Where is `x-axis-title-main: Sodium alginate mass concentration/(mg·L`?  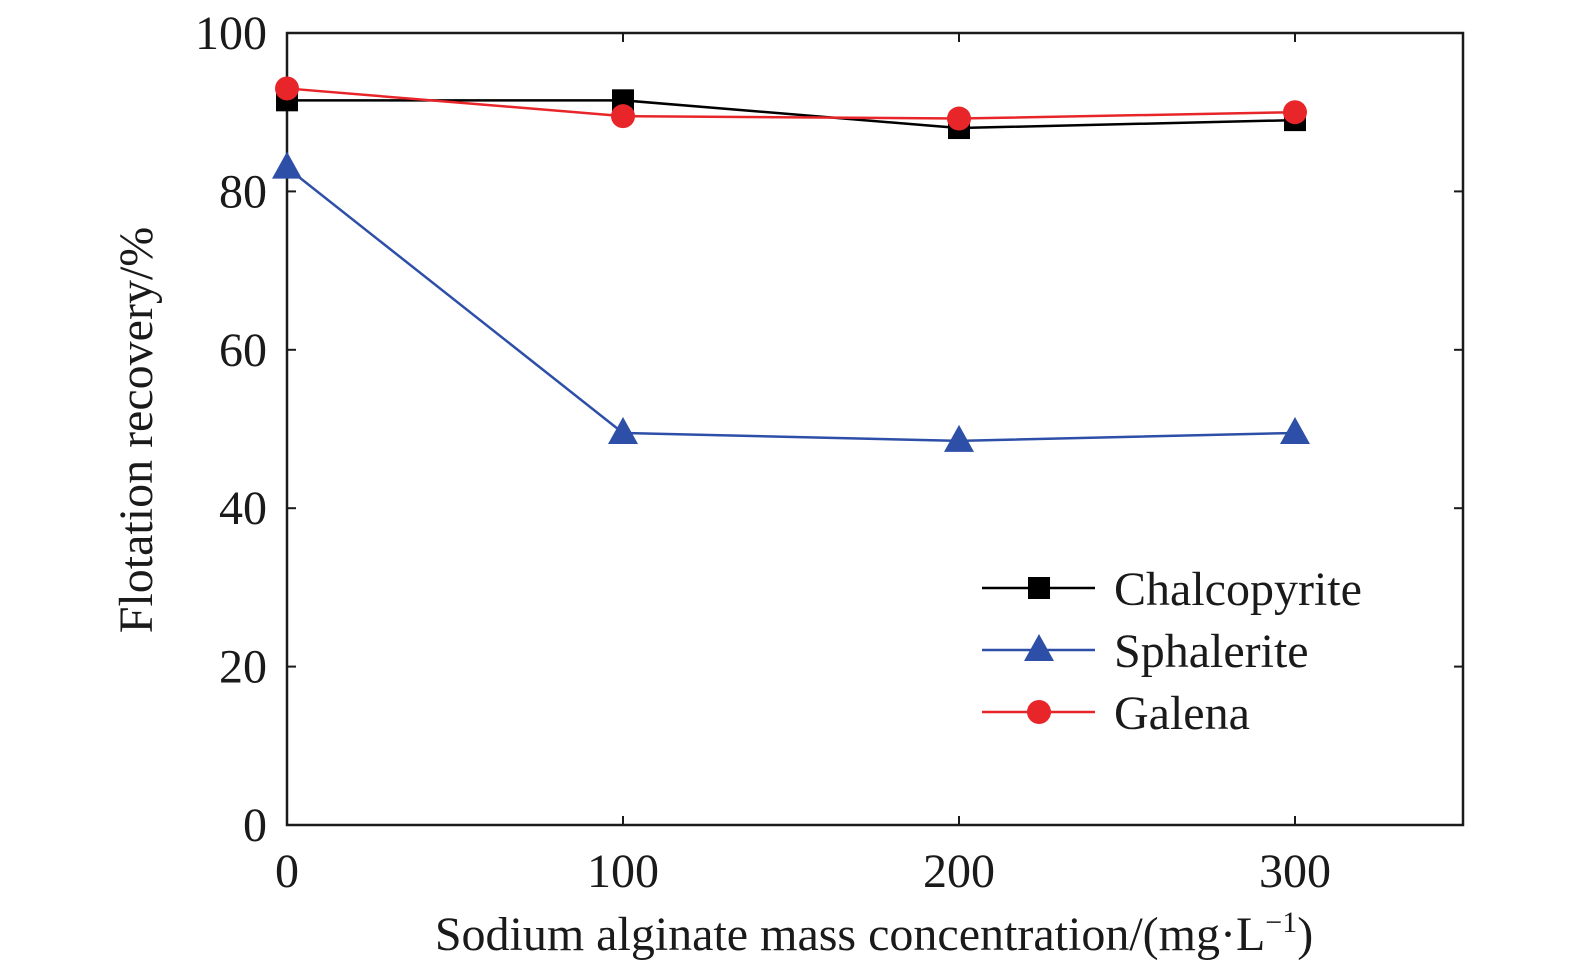 x-axis-title-main: Sodium alginate mass concentration/(mg·L is located at coordinates (850, 934).